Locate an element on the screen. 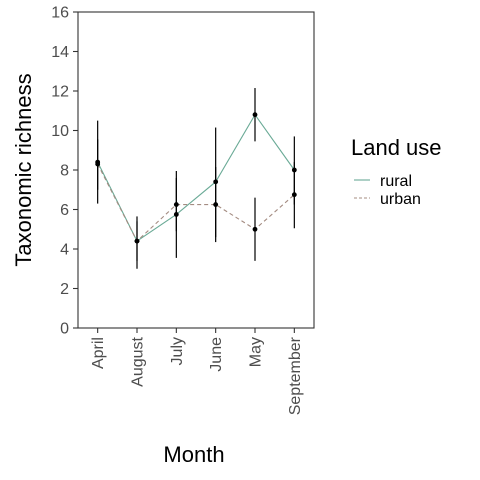  y-tick-label: 8 is located at coordinates (64, 171).